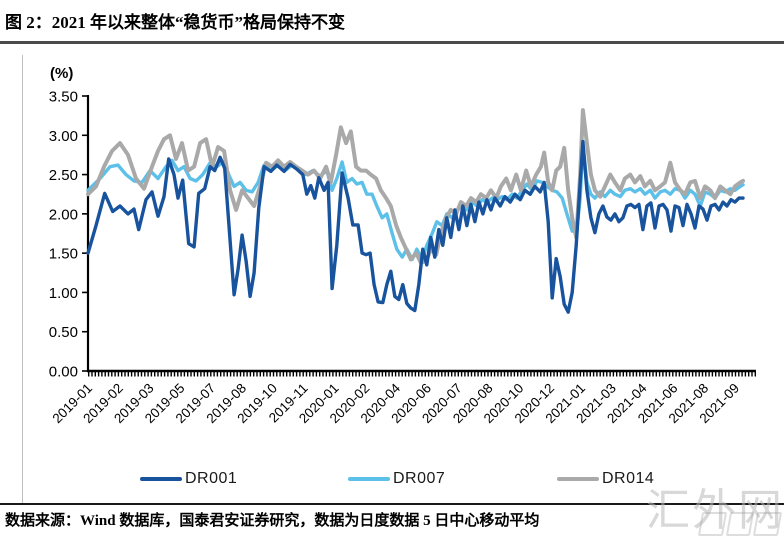 This screenshot has width=784, height=541. What do you see at coordinates (272, 521) in the screenshot?
I see `data-source-note: 数据来源：Wind 数据库，国泰君安证券研究，数据为日度数据 5 日中心移动平均` at bounding box center [272, 521].